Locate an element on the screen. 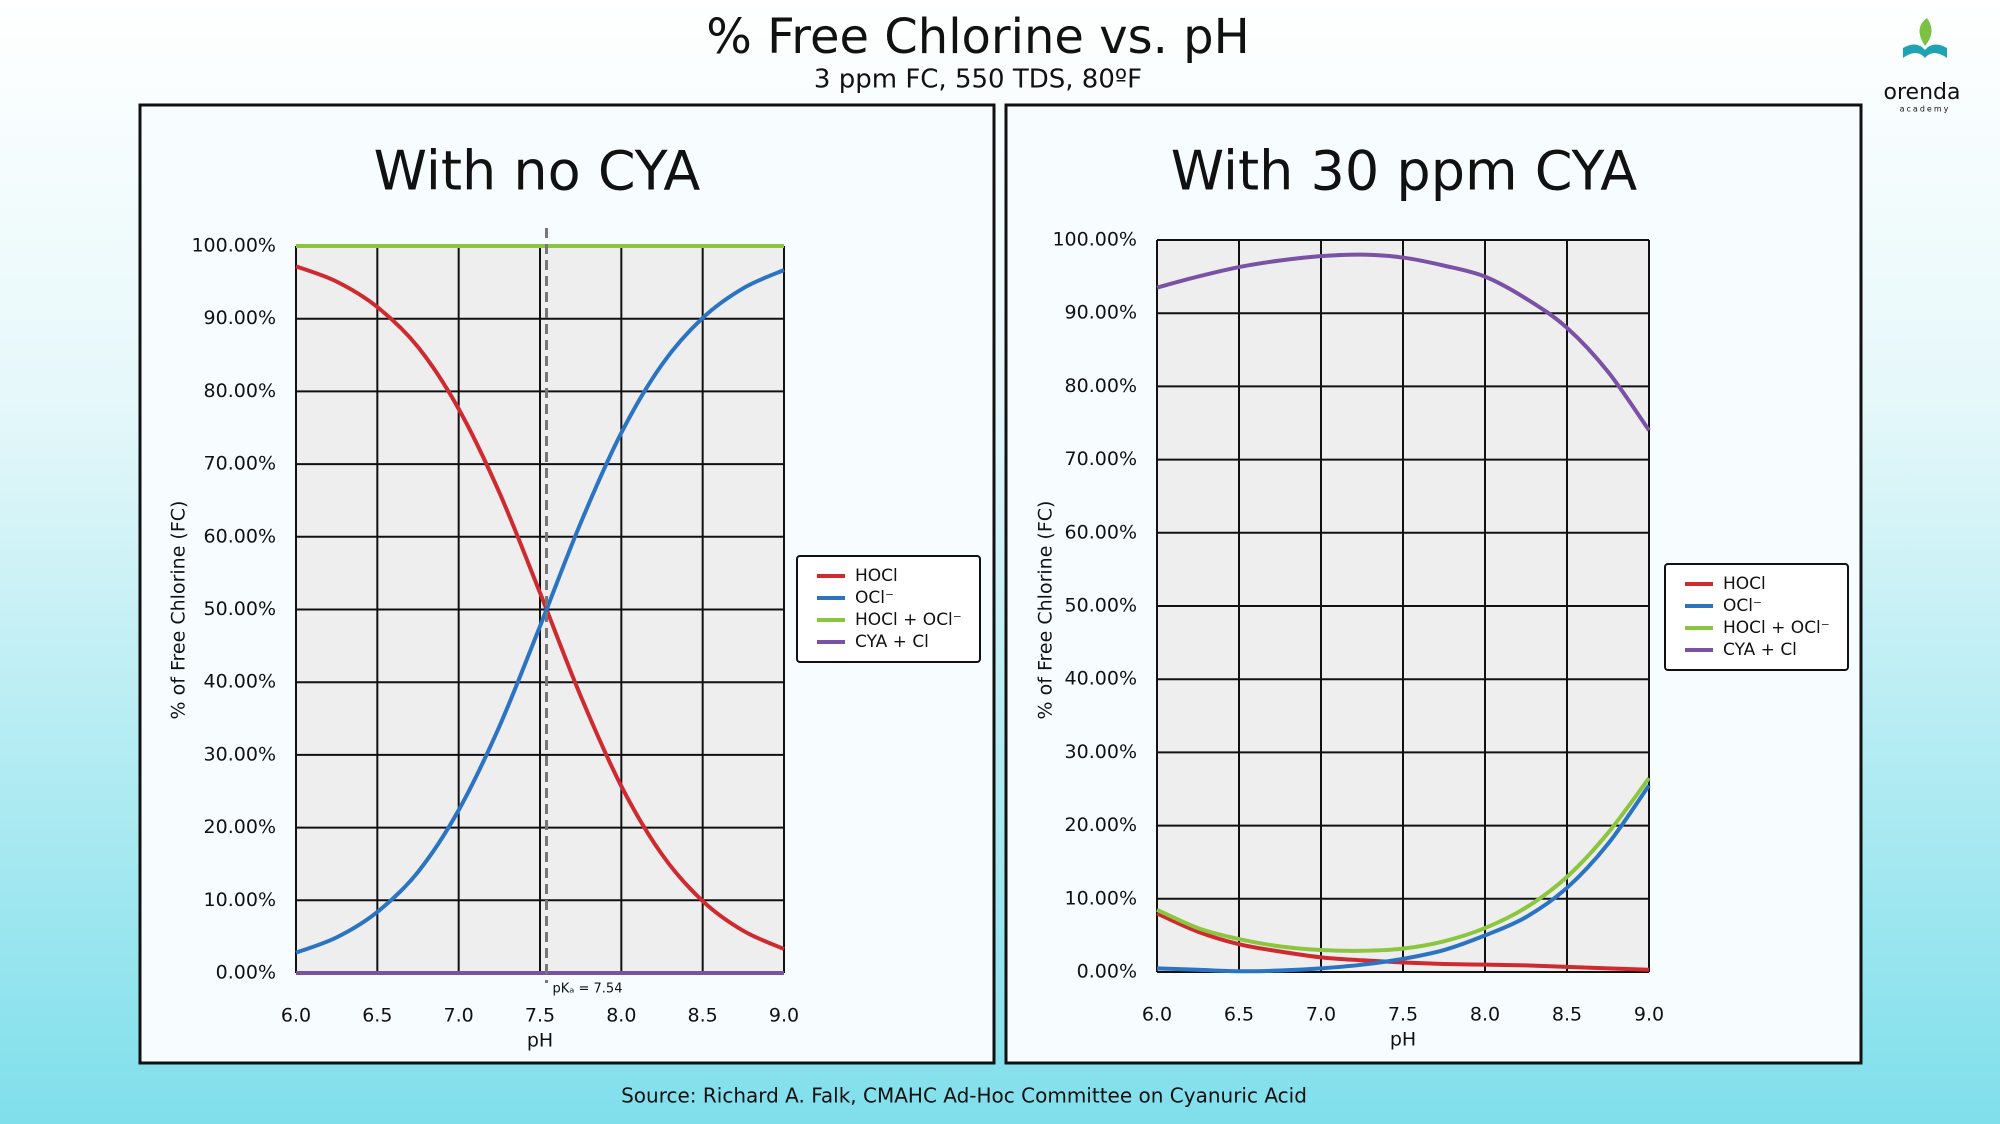  logo: orenda academy is located at coordinates (1922, 66).